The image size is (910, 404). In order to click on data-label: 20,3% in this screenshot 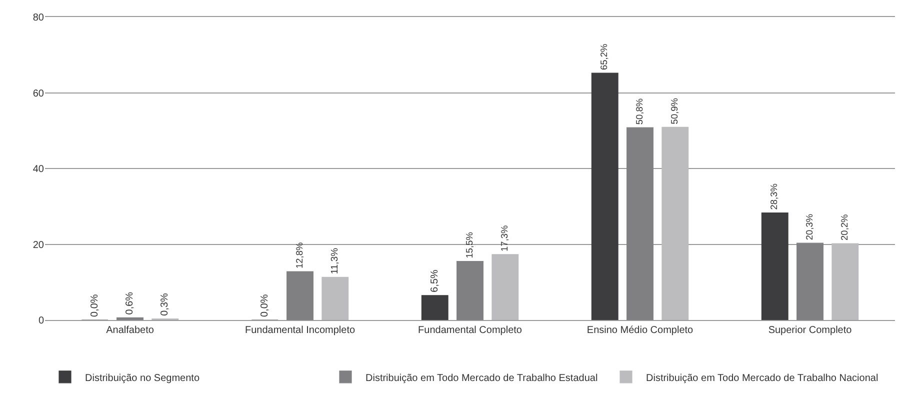, I will do `click(809, 227)`.